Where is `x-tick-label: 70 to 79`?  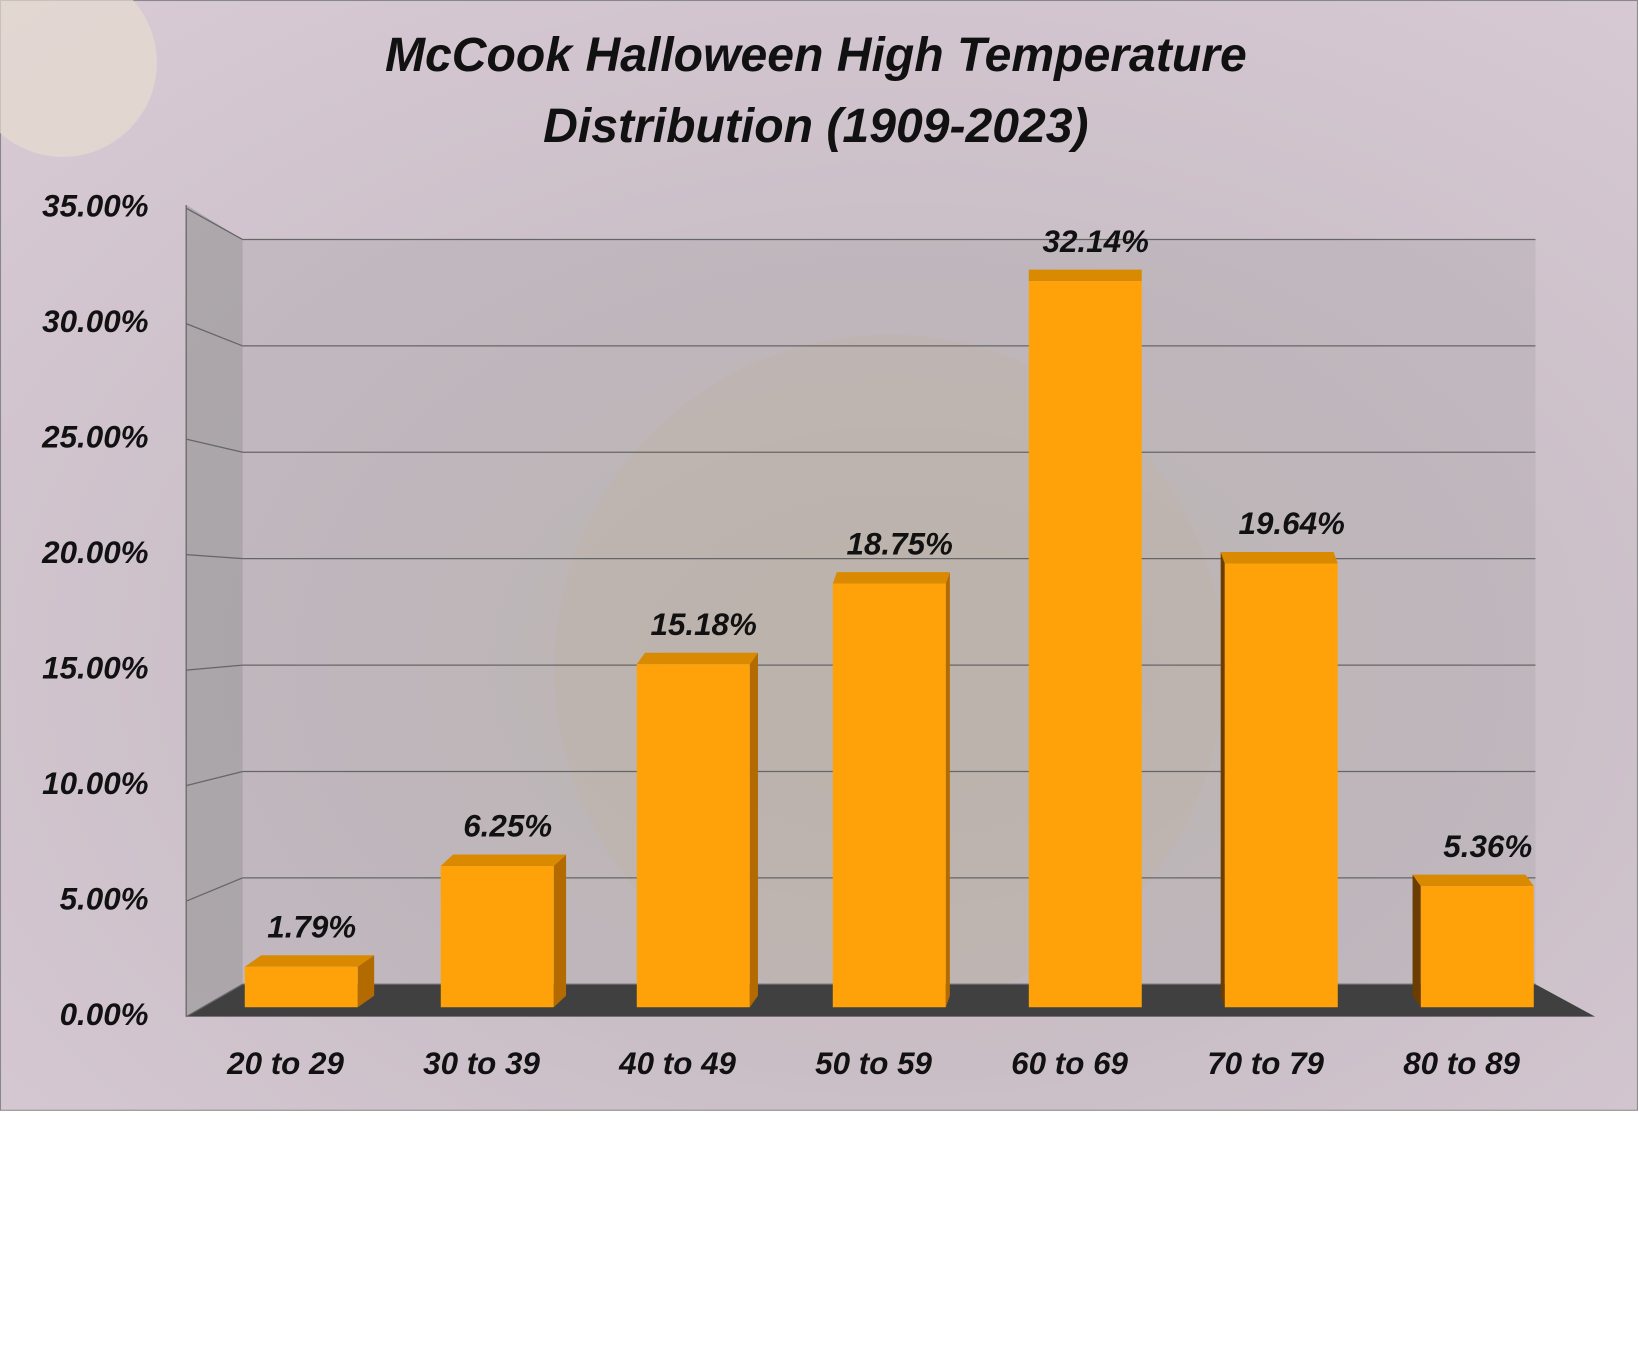 x-tick-label: 70 to 79 is located at coordinates (1265, 1063).